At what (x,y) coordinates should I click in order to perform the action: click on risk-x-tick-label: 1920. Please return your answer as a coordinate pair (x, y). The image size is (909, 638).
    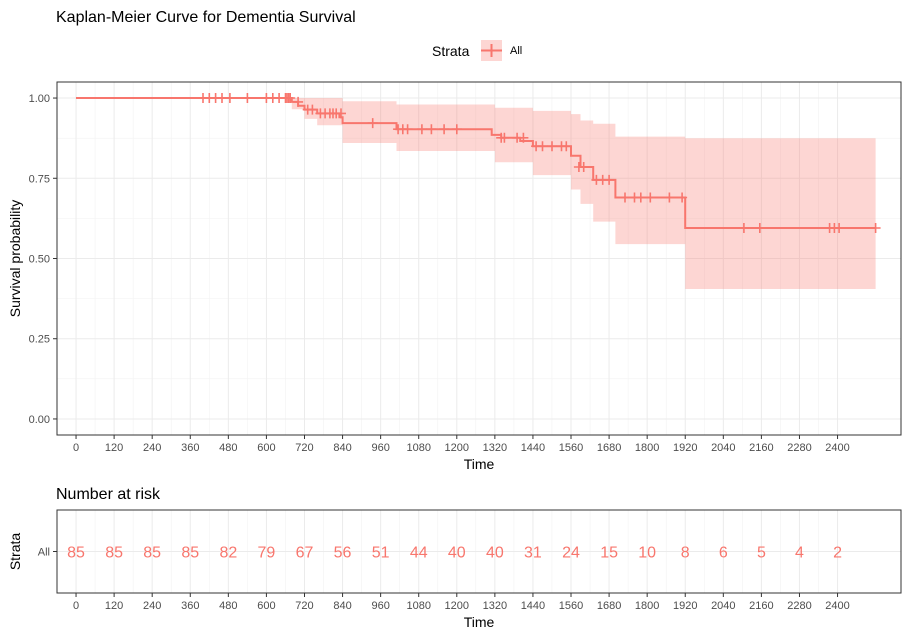
    Looking at the image, I should click on (685, 606).